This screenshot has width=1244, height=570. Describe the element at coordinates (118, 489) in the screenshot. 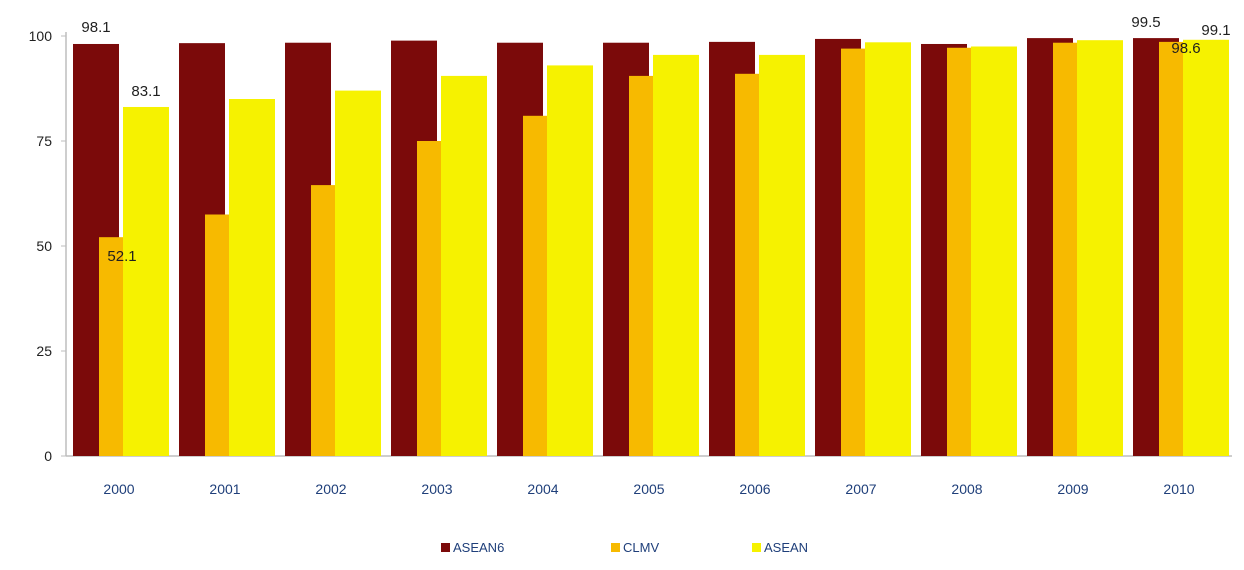

I see `x-tick-label: 2000` at that location.